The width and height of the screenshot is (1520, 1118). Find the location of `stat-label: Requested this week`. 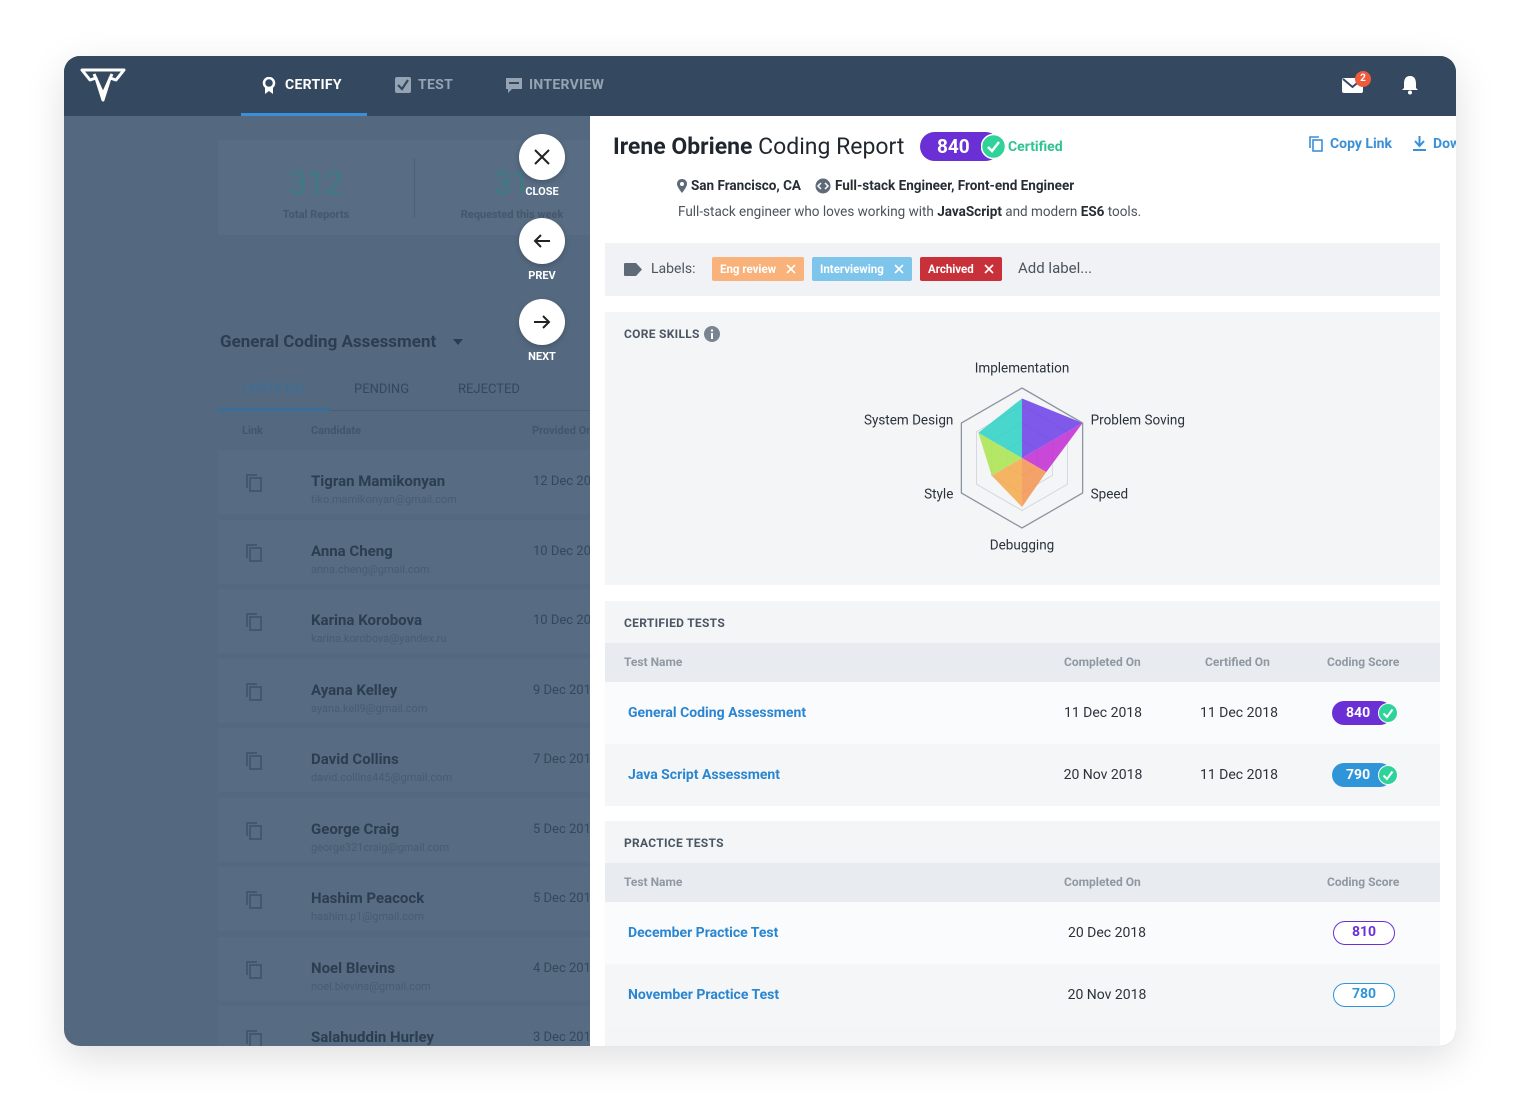

stat-label: Requested this week is located at coordinates (512, 214).